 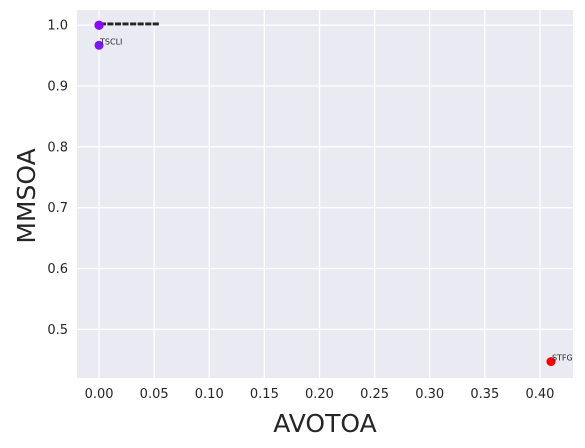 What do you see at coordinates (484, 394) in the screenshot?
I see `x-tick-label: 0.35` at bounding box center [484, 394].